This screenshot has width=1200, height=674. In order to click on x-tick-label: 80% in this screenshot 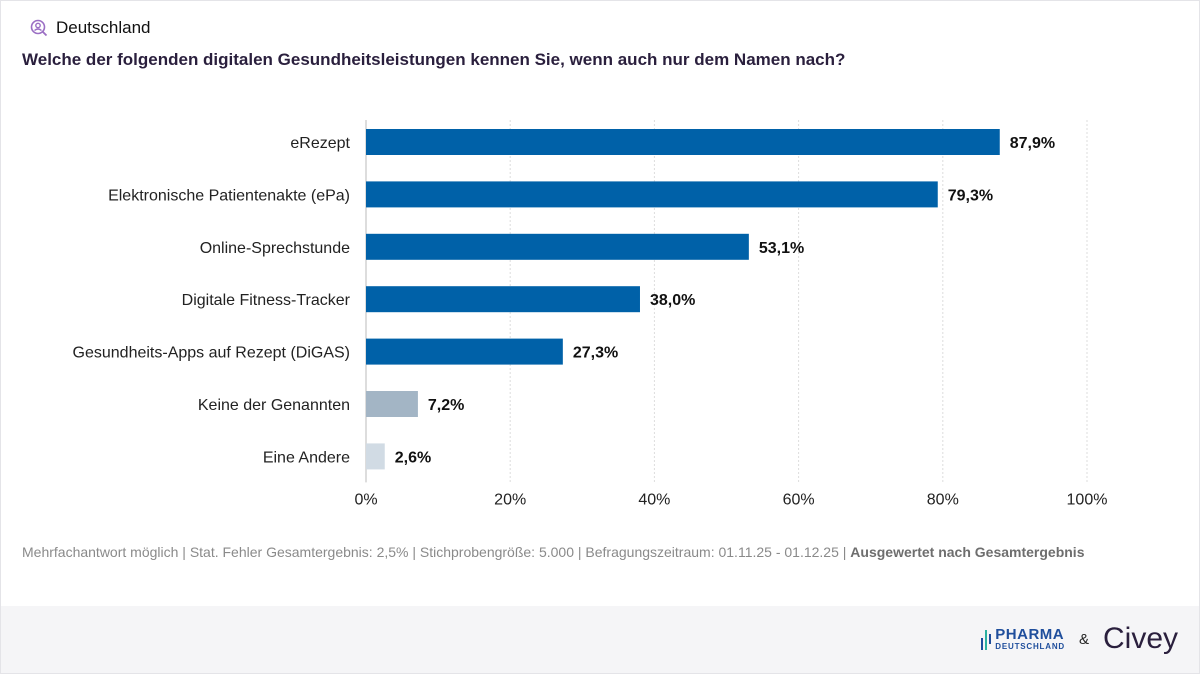, I will do `click(943, 499)`.